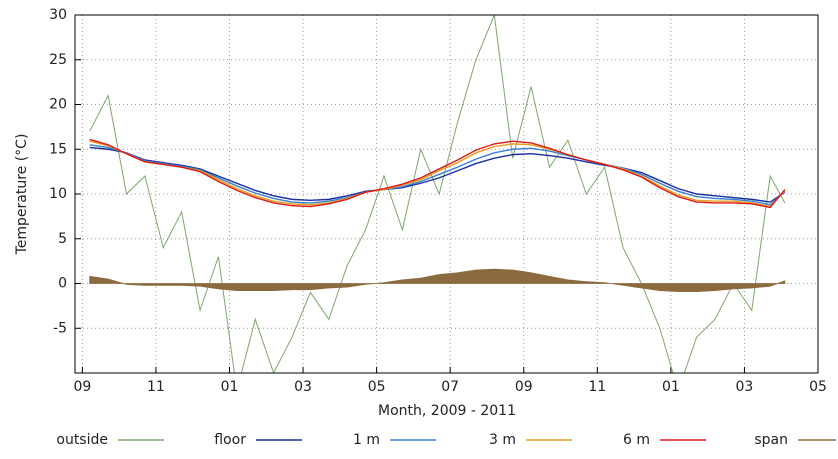 Image resolution: width=838 pixels, height=459 pixels. I want to click on y-tick-label: 25, so click(58, 60).